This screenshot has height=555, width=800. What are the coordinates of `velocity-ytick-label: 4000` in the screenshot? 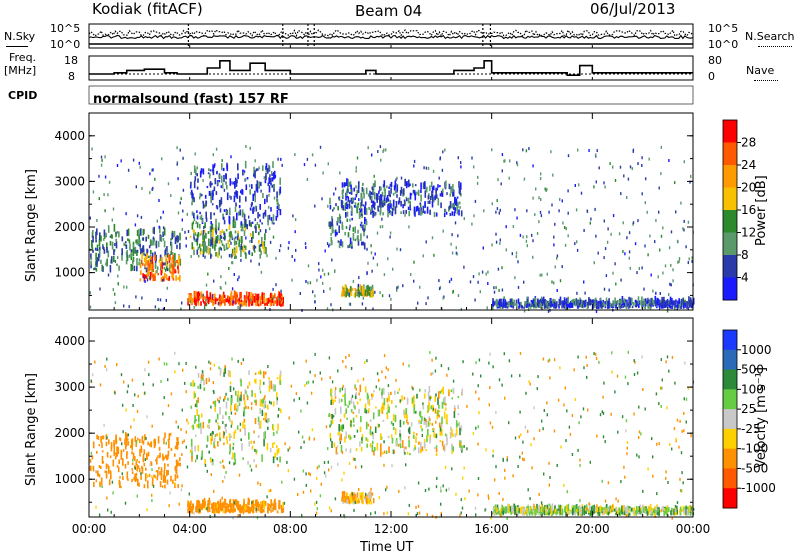 It's located at (69, 341).